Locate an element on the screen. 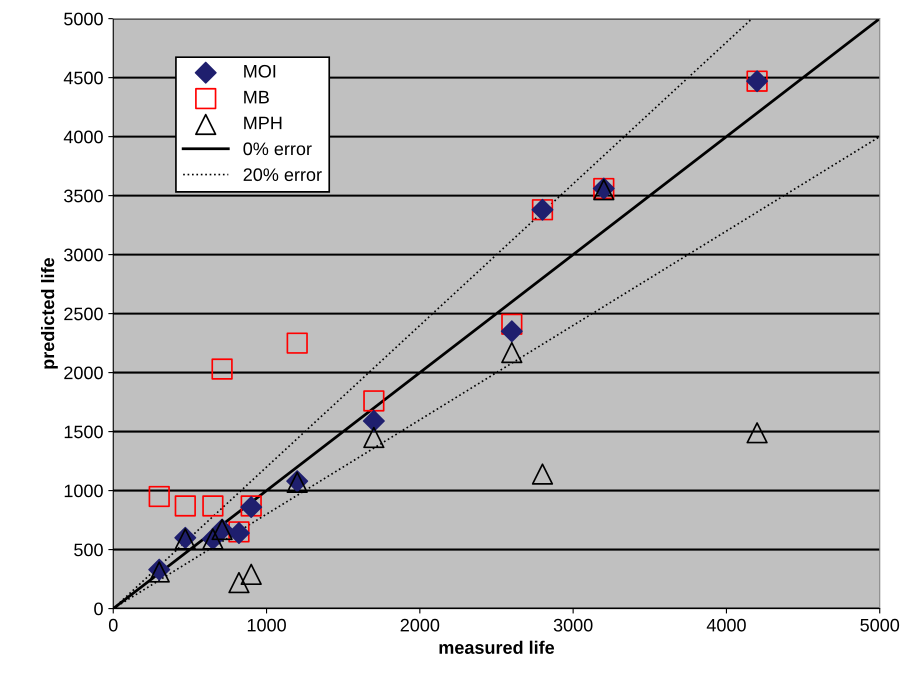  x-tick-label: 5000 is located at coordinates (880, 625).